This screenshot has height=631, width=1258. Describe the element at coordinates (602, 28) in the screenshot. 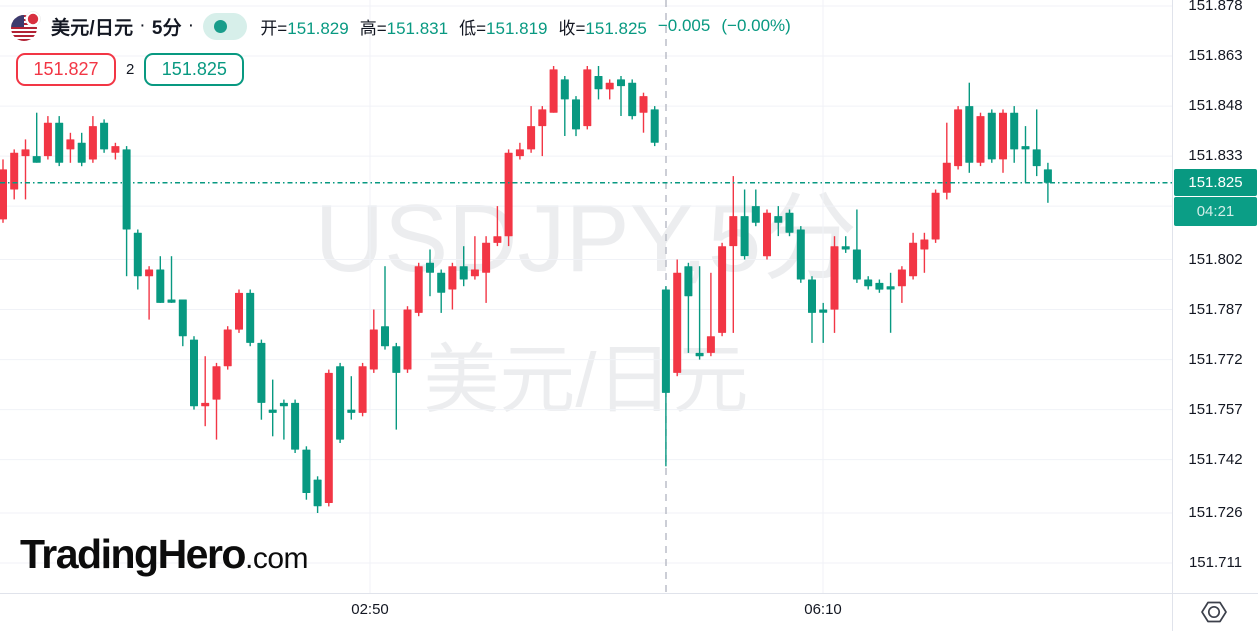

I see `ohlc-close: 收=151.825` at that location.